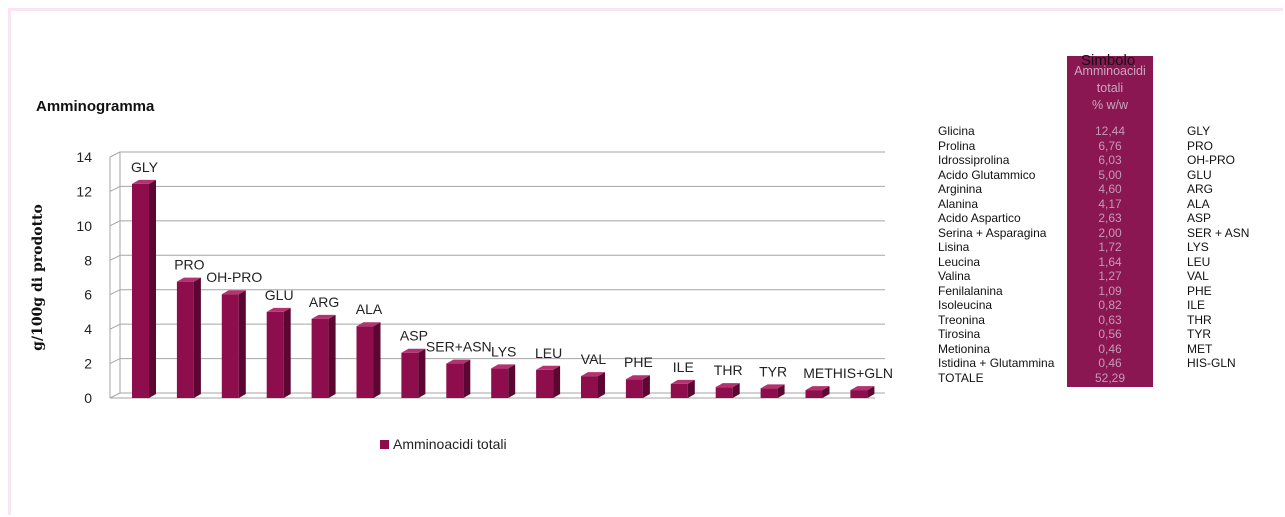 The image size is (1285, 517). I want to click on amino-acid-value: 5,00, so click(1110, 174).